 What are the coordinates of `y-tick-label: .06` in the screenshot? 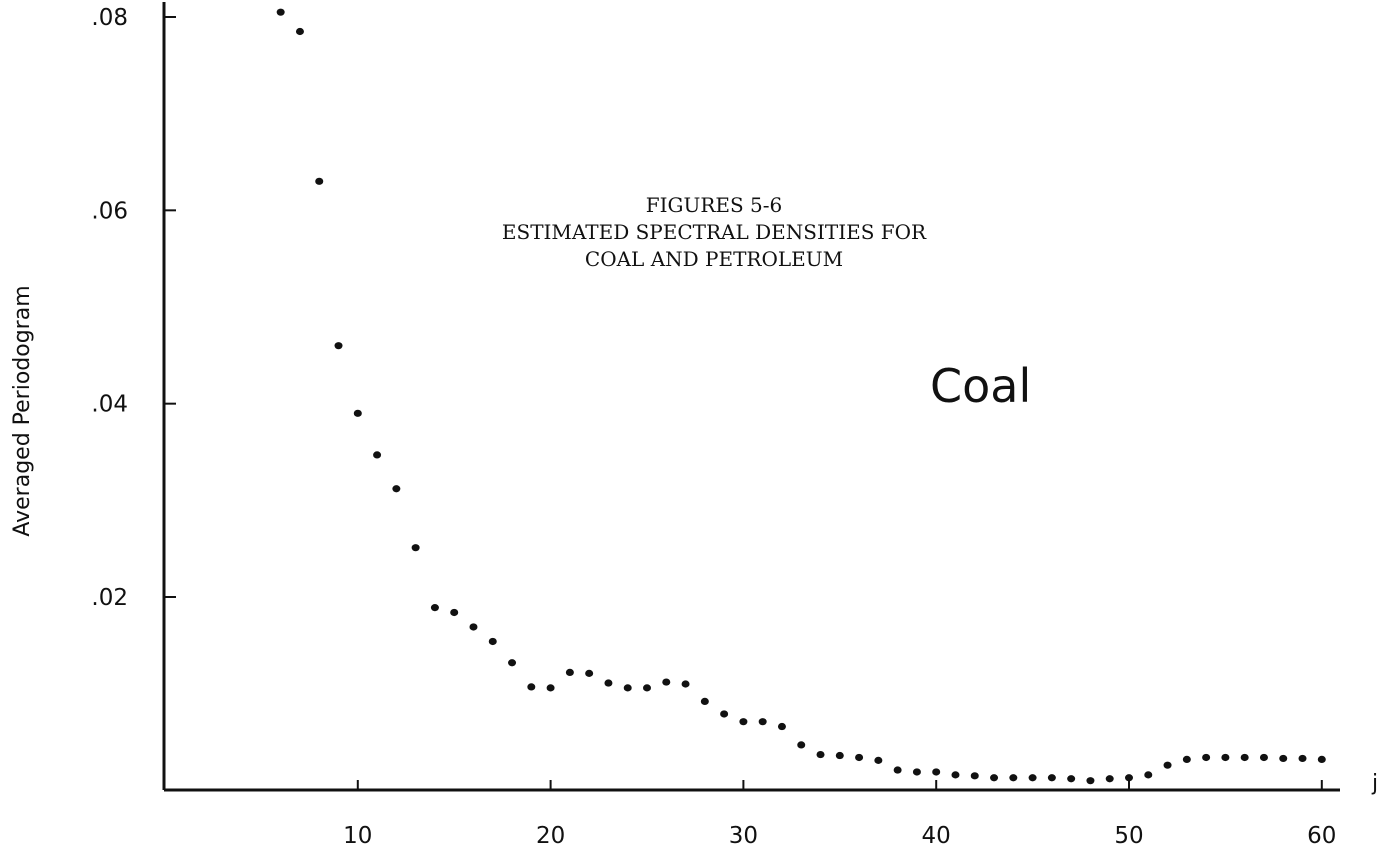 It's located at (109, 211).